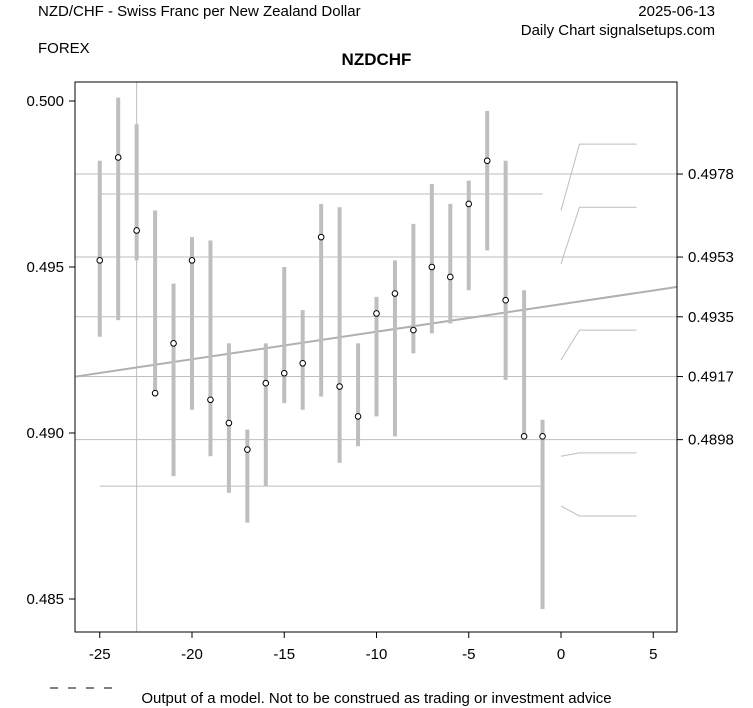 This screenshot has width=753, height=708. I want to click on y-tick-label-right: 0.4898, so click(711, 440).